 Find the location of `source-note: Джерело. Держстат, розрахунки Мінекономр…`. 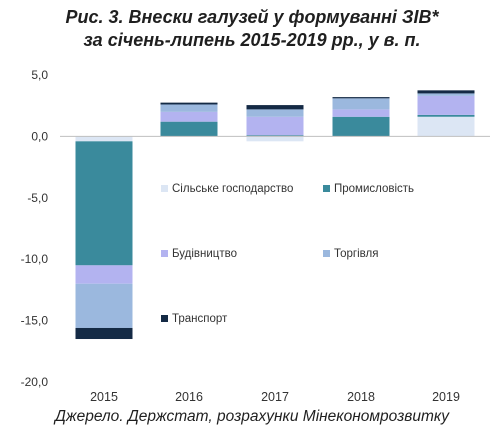

source-note: Джерело. Держстат, розрахунки Мінекономр… is located at coordinates (252, 416).